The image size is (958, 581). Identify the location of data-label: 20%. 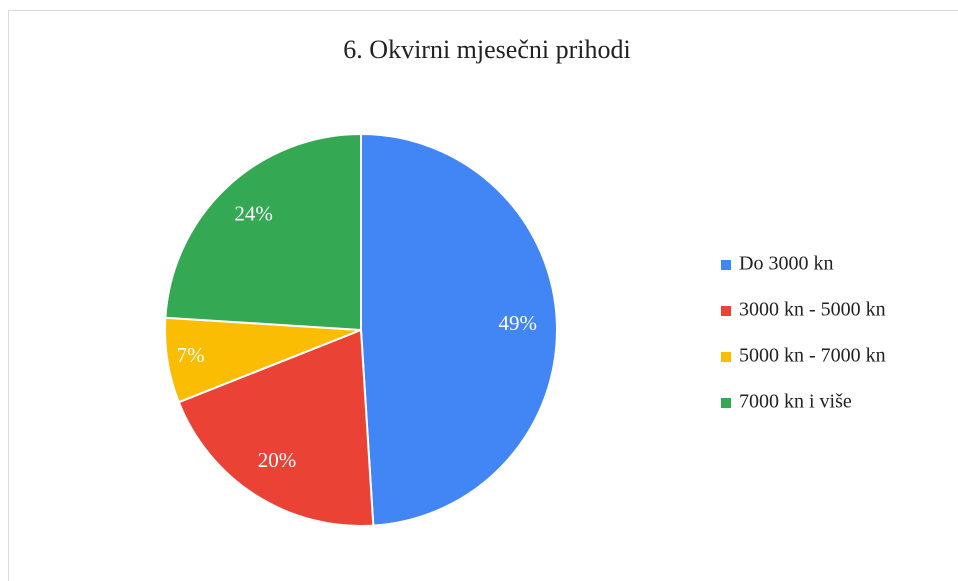
(277, 460).